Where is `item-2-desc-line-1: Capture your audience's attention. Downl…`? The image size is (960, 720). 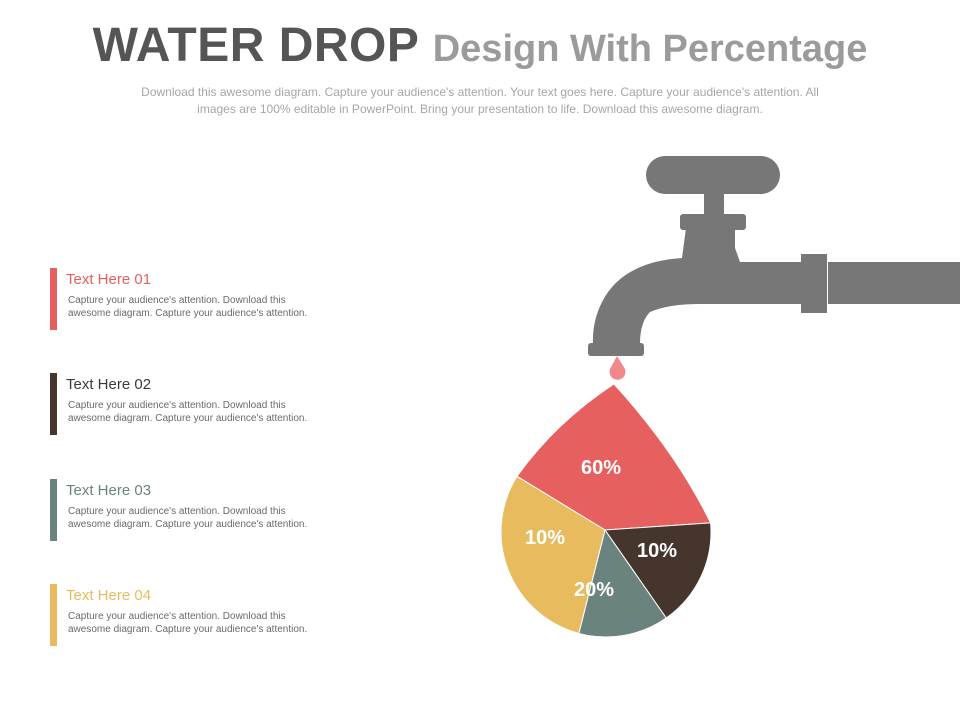
item-2-desc-line-1: Capture your audience's attention. Downl… is located at coordinates (177, 405).